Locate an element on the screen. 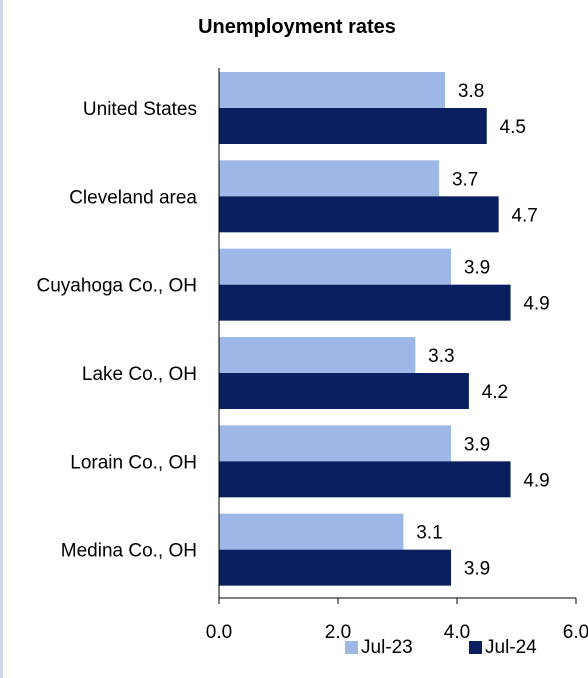 Image resolution: width=588 pixels, height=678 pixels. x-tick-label: 6.0 is located at coordinates (575, 632).